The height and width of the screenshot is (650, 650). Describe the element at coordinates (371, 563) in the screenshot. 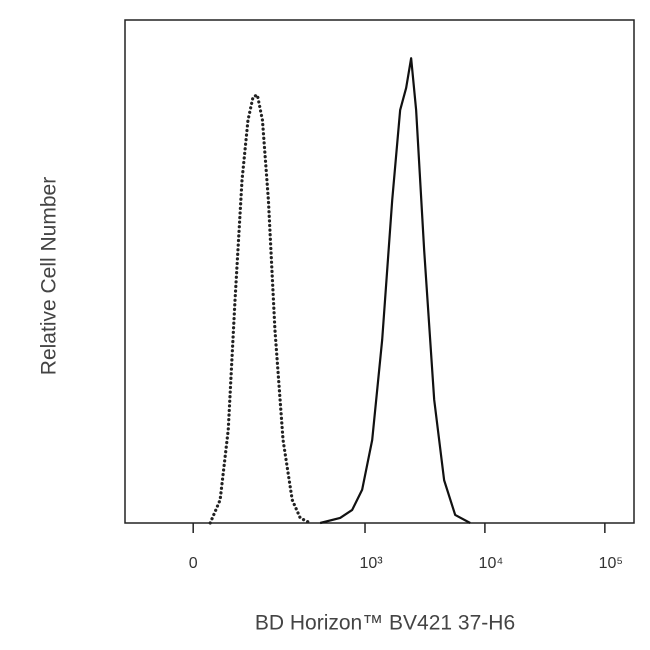

I see `x-tick-label: 10³` at that location.